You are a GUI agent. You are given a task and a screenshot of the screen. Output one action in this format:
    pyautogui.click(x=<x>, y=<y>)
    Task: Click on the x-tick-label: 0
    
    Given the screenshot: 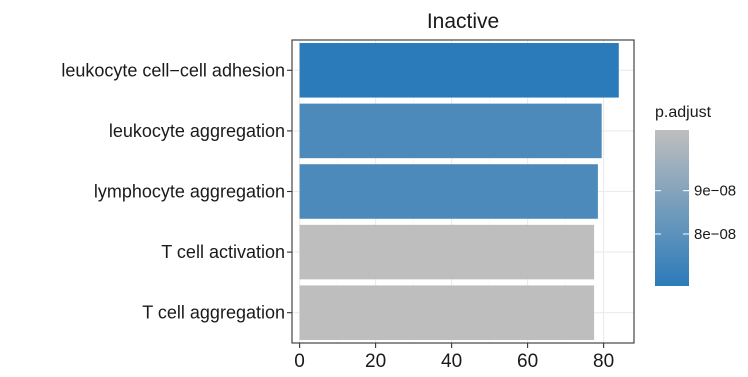 What is the action you would take?
    pyautogui.click(x=299, y=361)
    